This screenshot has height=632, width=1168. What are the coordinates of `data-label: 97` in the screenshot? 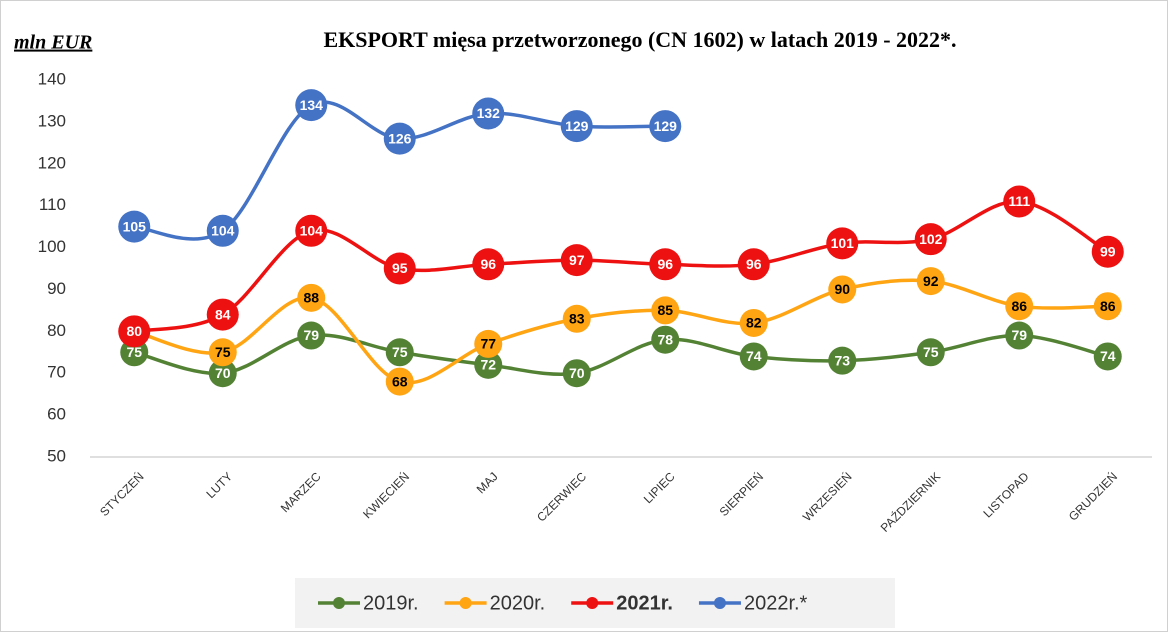 It's located at (577, 260).